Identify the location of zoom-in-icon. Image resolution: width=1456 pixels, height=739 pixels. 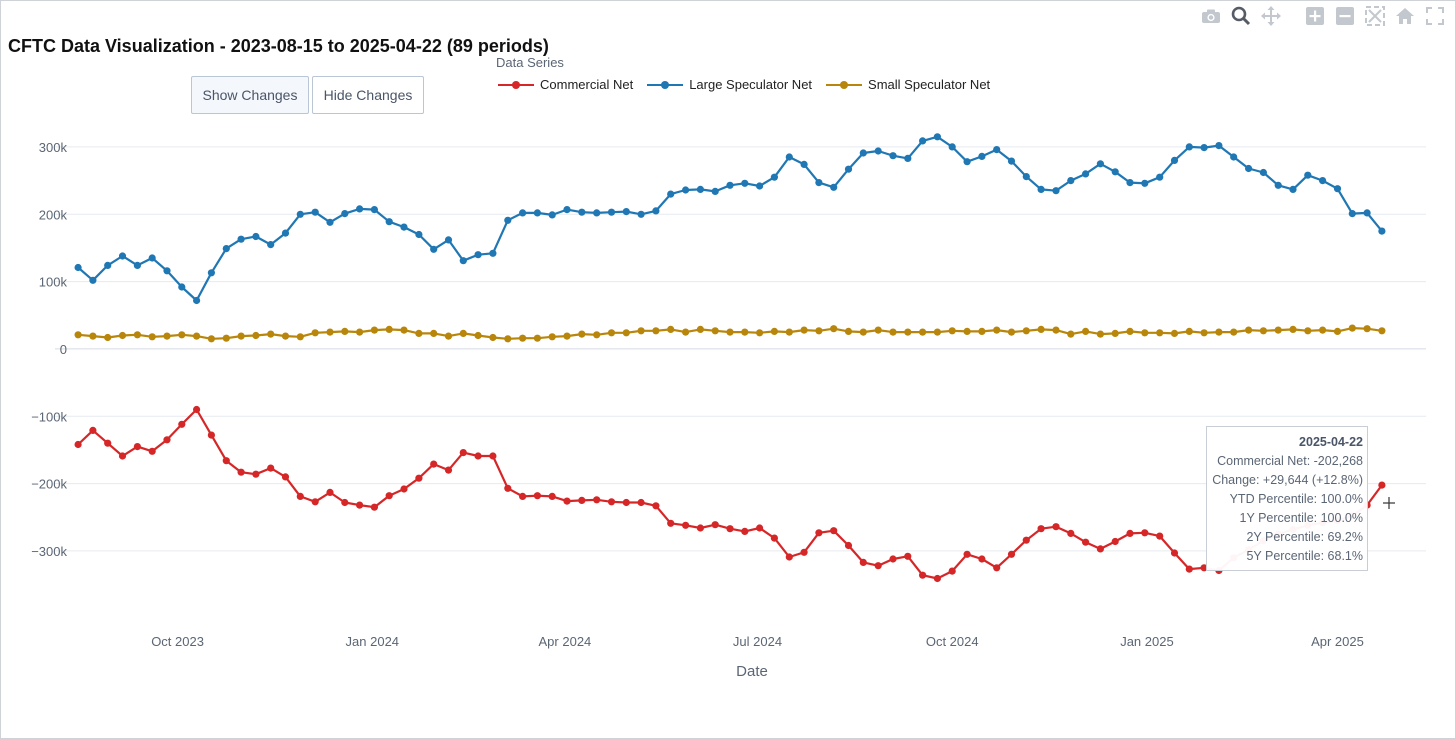
(1315, 16).